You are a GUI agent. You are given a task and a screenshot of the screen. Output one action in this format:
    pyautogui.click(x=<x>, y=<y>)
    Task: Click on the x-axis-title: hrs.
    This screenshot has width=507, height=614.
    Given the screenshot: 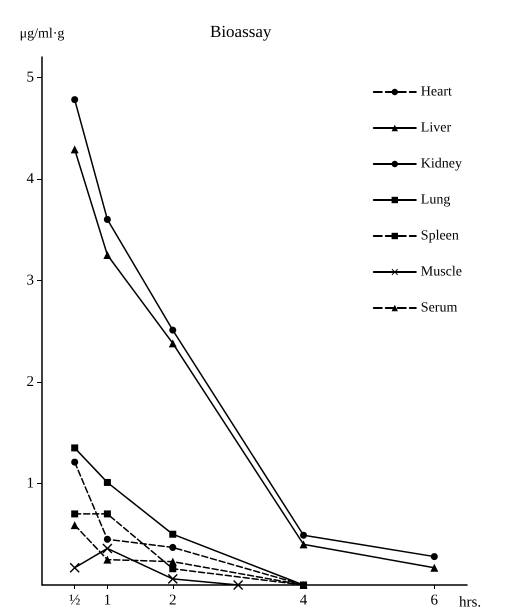 What is the action you would take?
    pyautogui.click(x=470, y=602)
    